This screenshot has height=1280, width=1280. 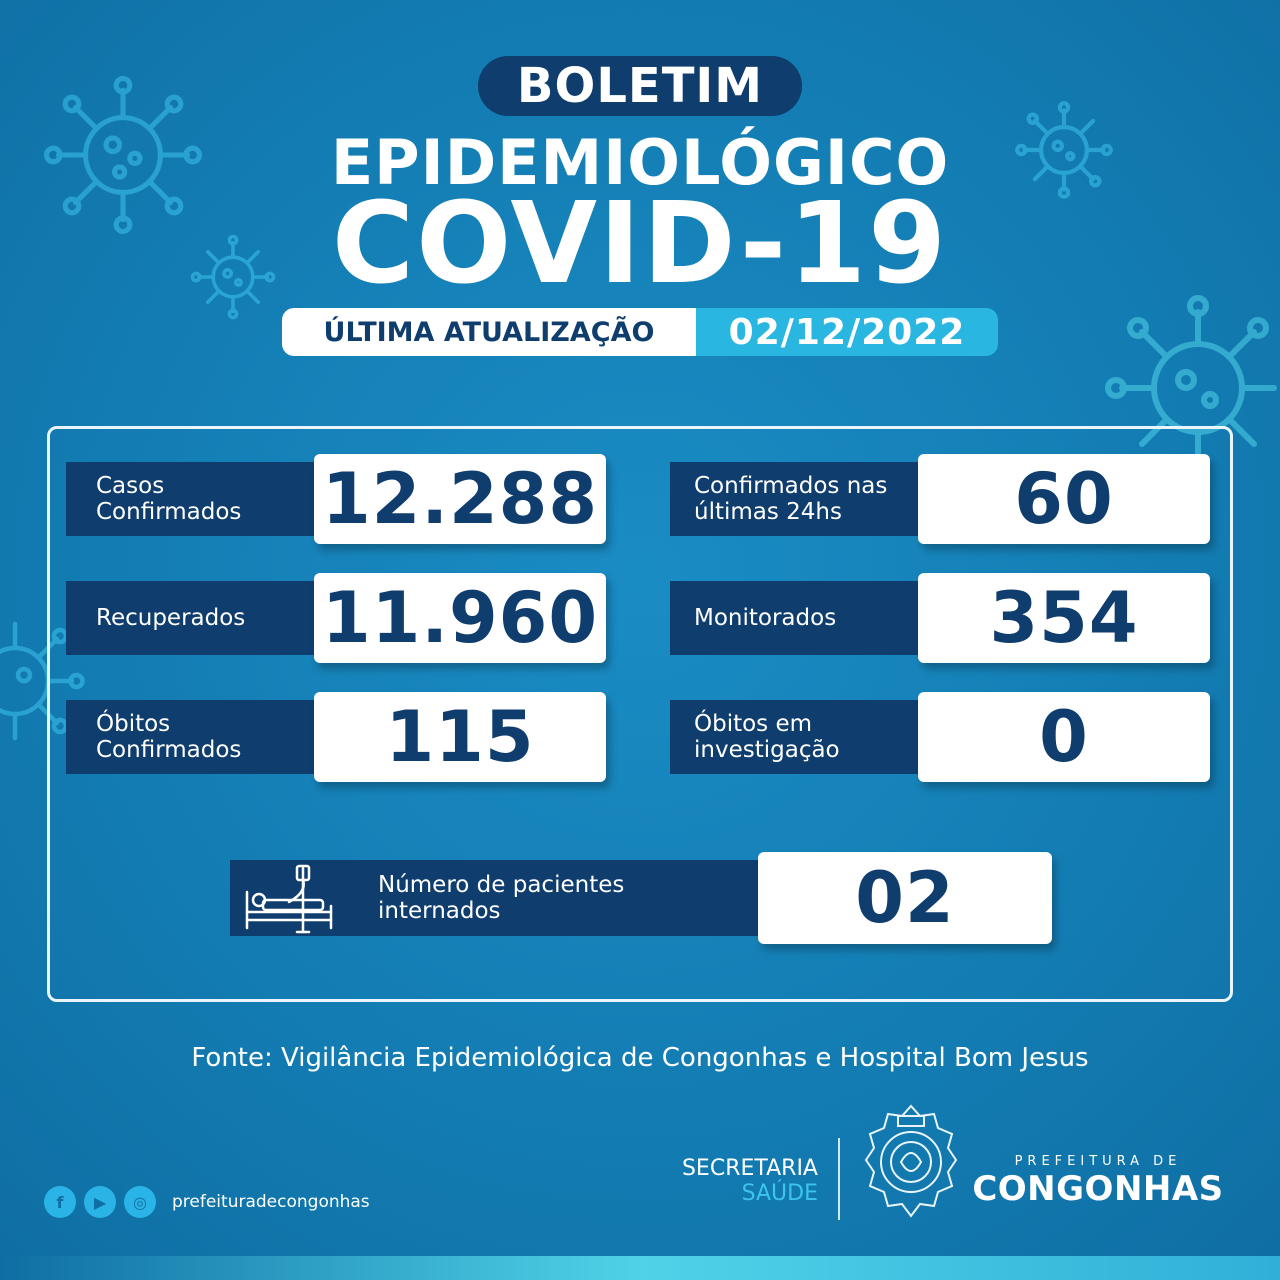 I want to click on stat-value: 0, so click(x=1064, y=737).